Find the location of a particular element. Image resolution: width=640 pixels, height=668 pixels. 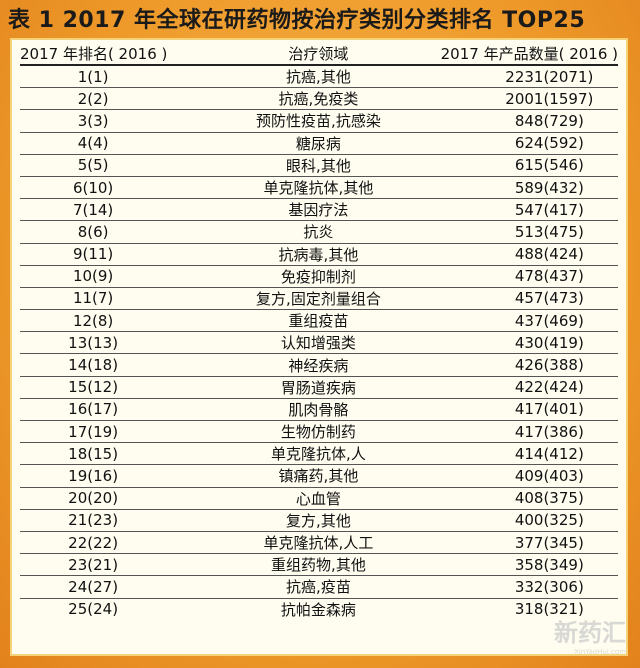

table-row: 6(10) 单克隆抗体,其他 589(432) is located at coordinates (319, 188).